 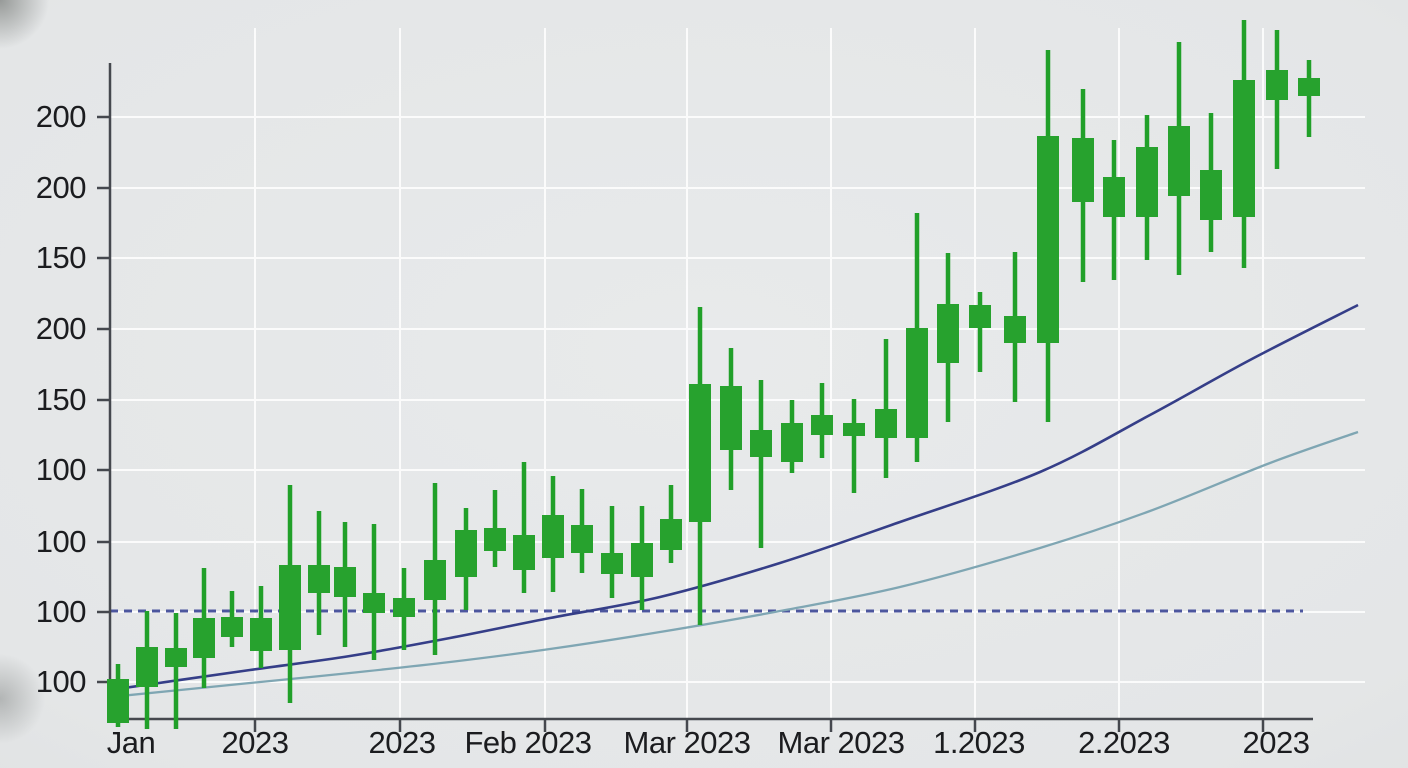 What do you see at coordinates (528, 742) in the screenshot?
I see `x-axis-tick-label: Feb 2023` at bounding box center [528, 742].